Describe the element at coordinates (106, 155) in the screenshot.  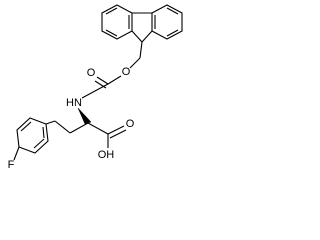
I see `atom-label: OH` at that location.